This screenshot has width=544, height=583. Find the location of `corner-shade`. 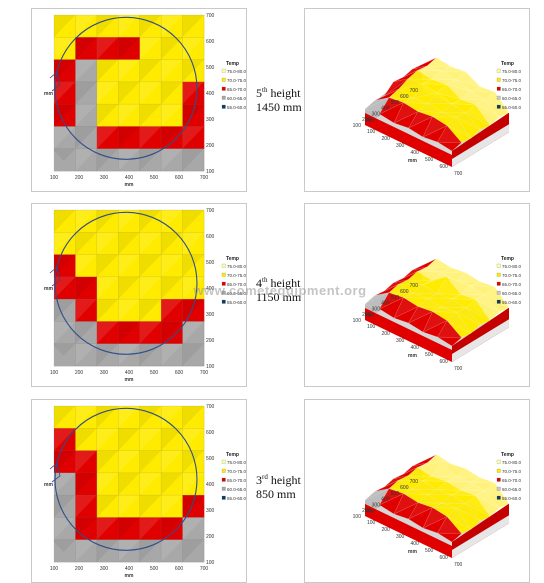

corner-shade is located at coordinates (64, 355).